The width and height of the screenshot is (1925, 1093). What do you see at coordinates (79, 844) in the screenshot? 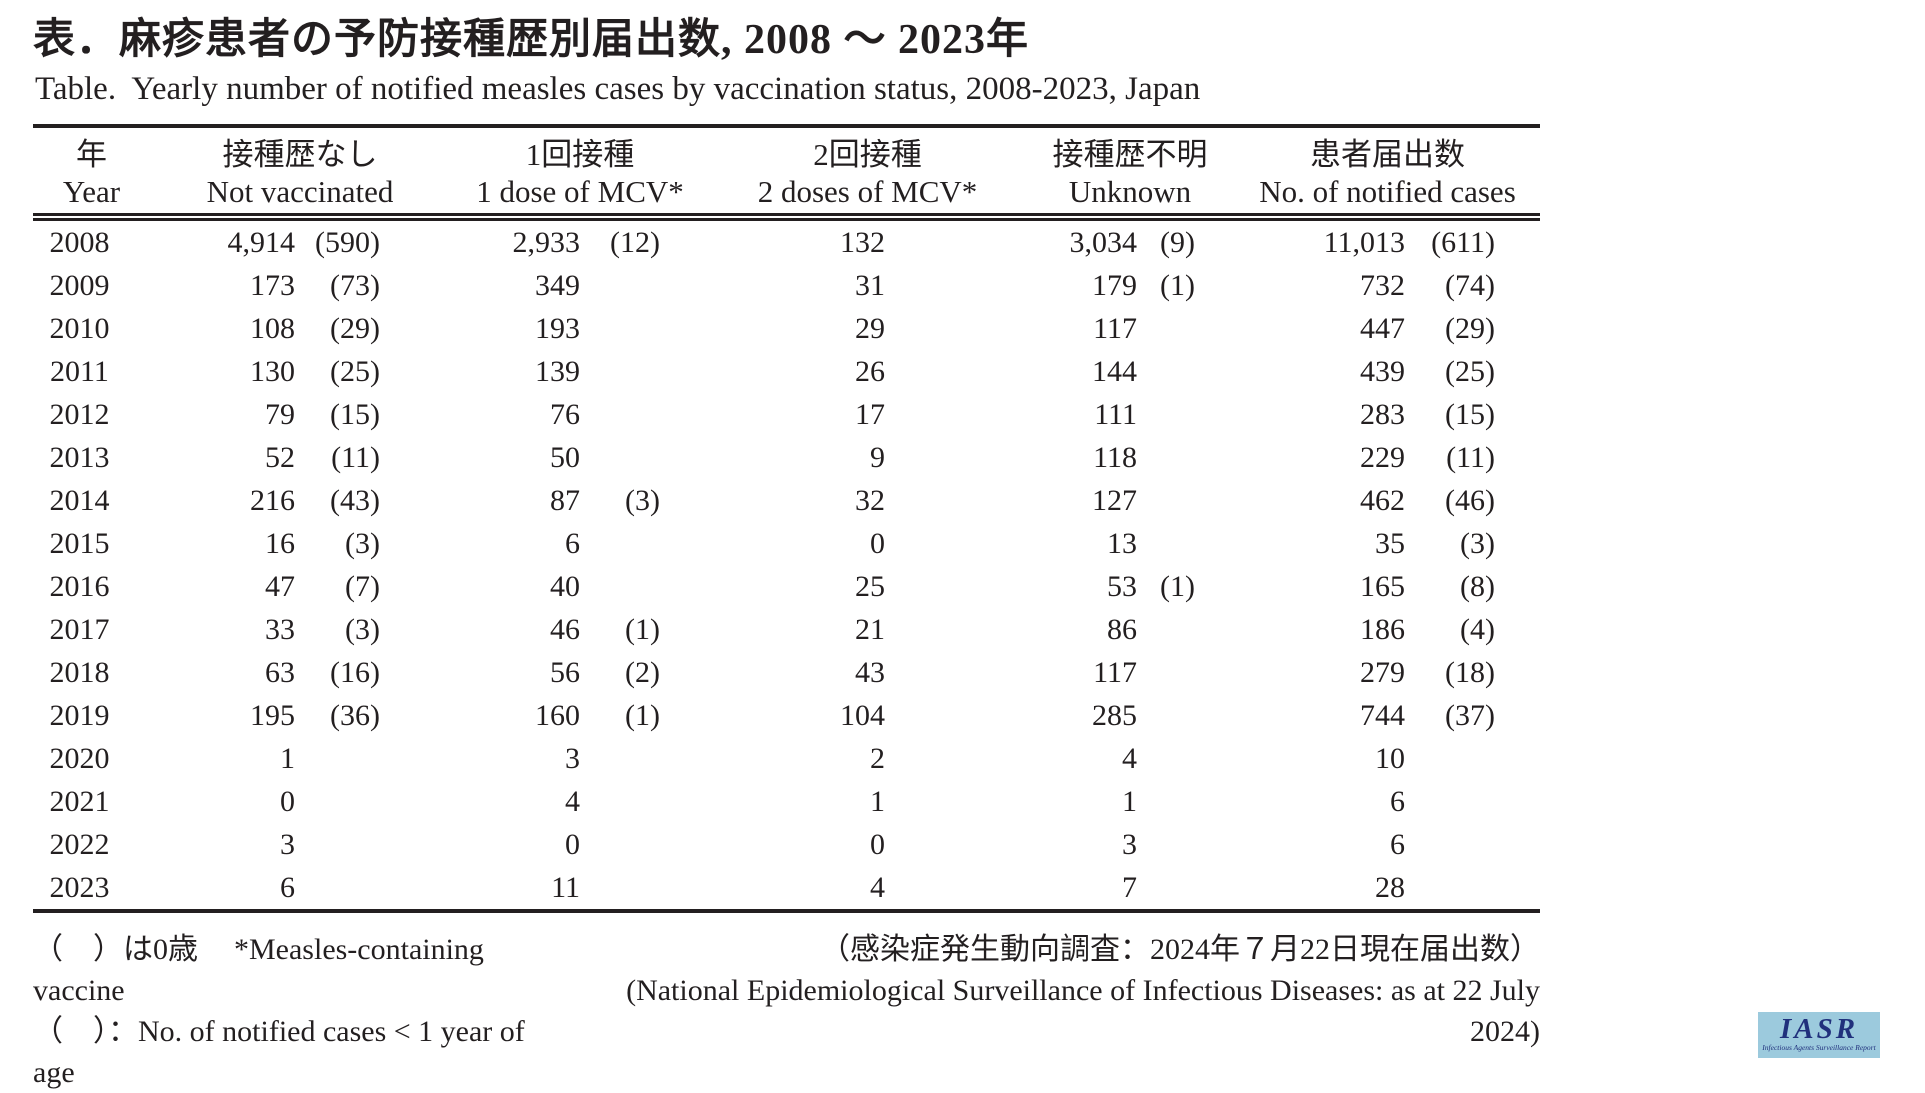
I see `year-cell: 2022` at bounding box center [79, 844].